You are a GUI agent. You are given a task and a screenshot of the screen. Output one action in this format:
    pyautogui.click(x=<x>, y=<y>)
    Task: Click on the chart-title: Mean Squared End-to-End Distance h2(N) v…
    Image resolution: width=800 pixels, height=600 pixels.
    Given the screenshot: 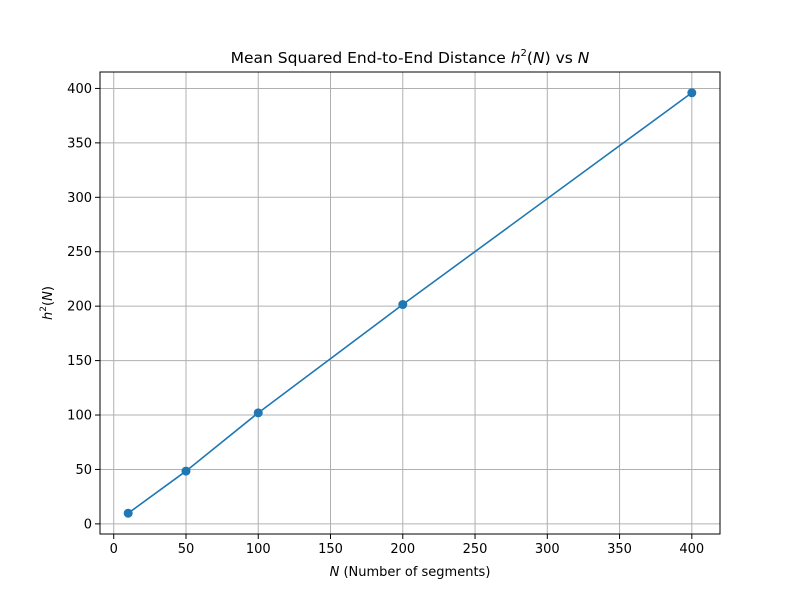 What is the action you would take?
    pyautogui.click(x=410, y=57)
    